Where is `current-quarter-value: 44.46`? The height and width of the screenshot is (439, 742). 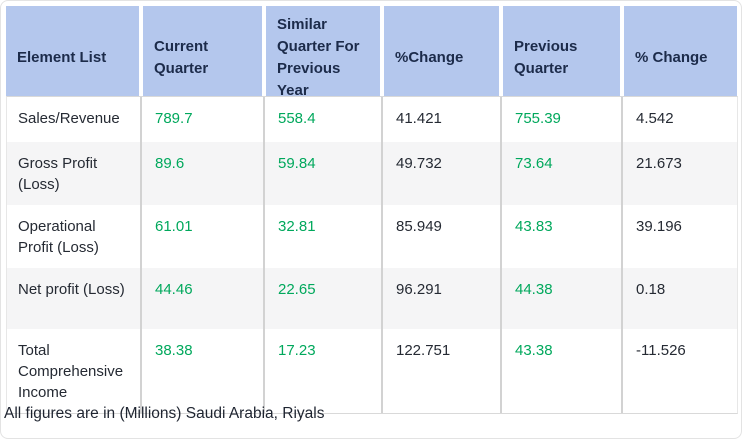
current-quarter-value: 44.46 is located at coordinates (174, 289).